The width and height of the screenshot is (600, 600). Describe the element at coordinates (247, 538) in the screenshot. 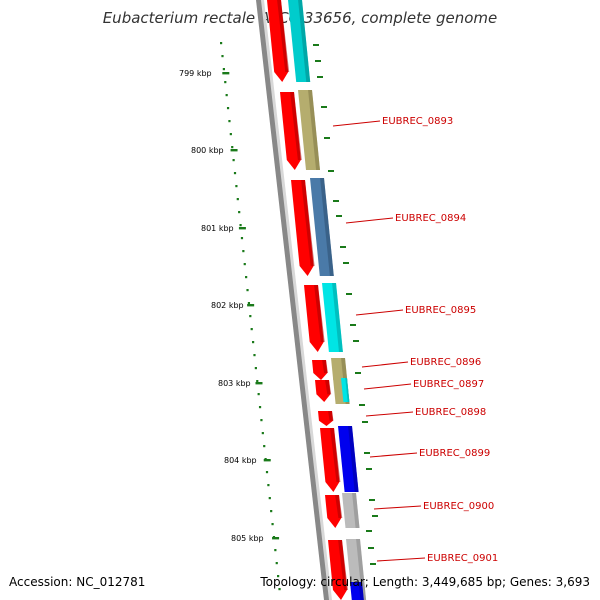

I see `ruler-tick-label: 805 kbp` at that location.